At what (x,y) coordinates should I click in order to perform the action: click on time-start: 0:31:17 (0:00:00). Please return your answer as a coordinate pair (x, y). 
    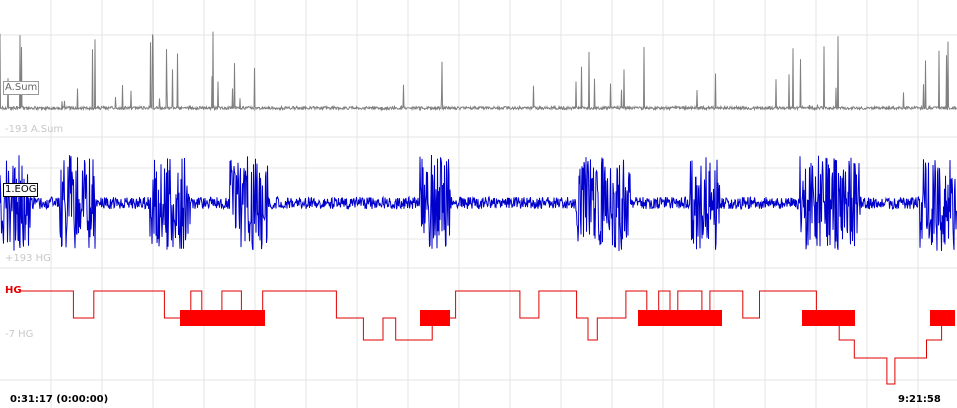
    Looking at the image, I should click on (59, 399).